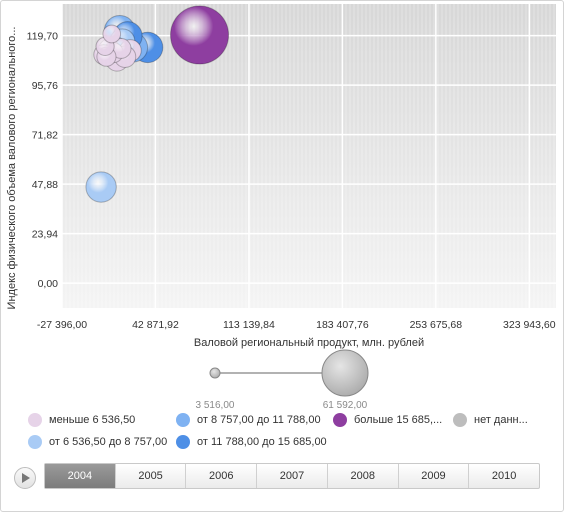 The width and height of the screenshot is (564, 512). Describe the element at coordinates (262, 442) in the screenshot. I see `legend-label: от 11 788,00 до 15 685,00` at that location.